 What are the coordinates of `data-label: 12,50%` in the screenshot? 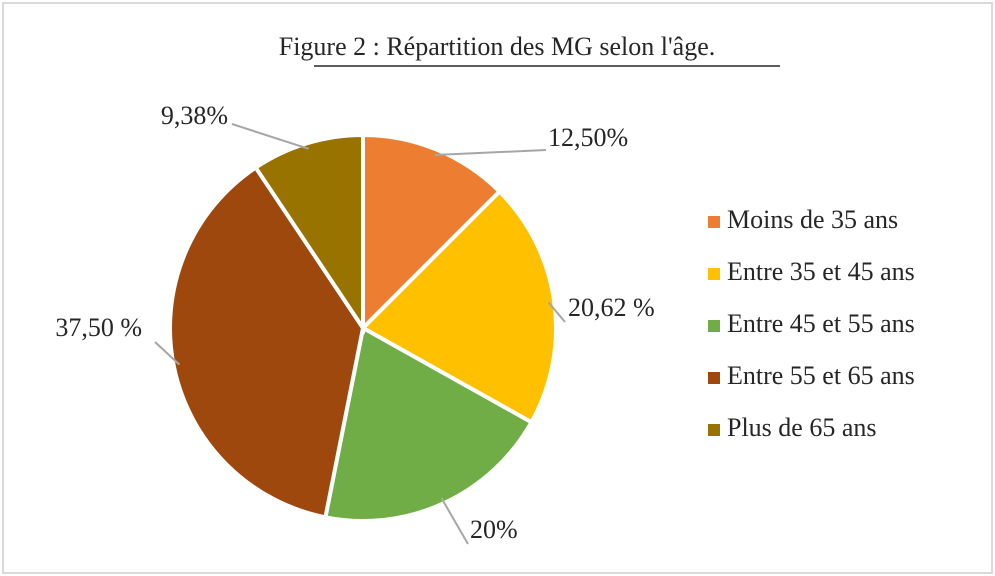 It's located at (588, 137).